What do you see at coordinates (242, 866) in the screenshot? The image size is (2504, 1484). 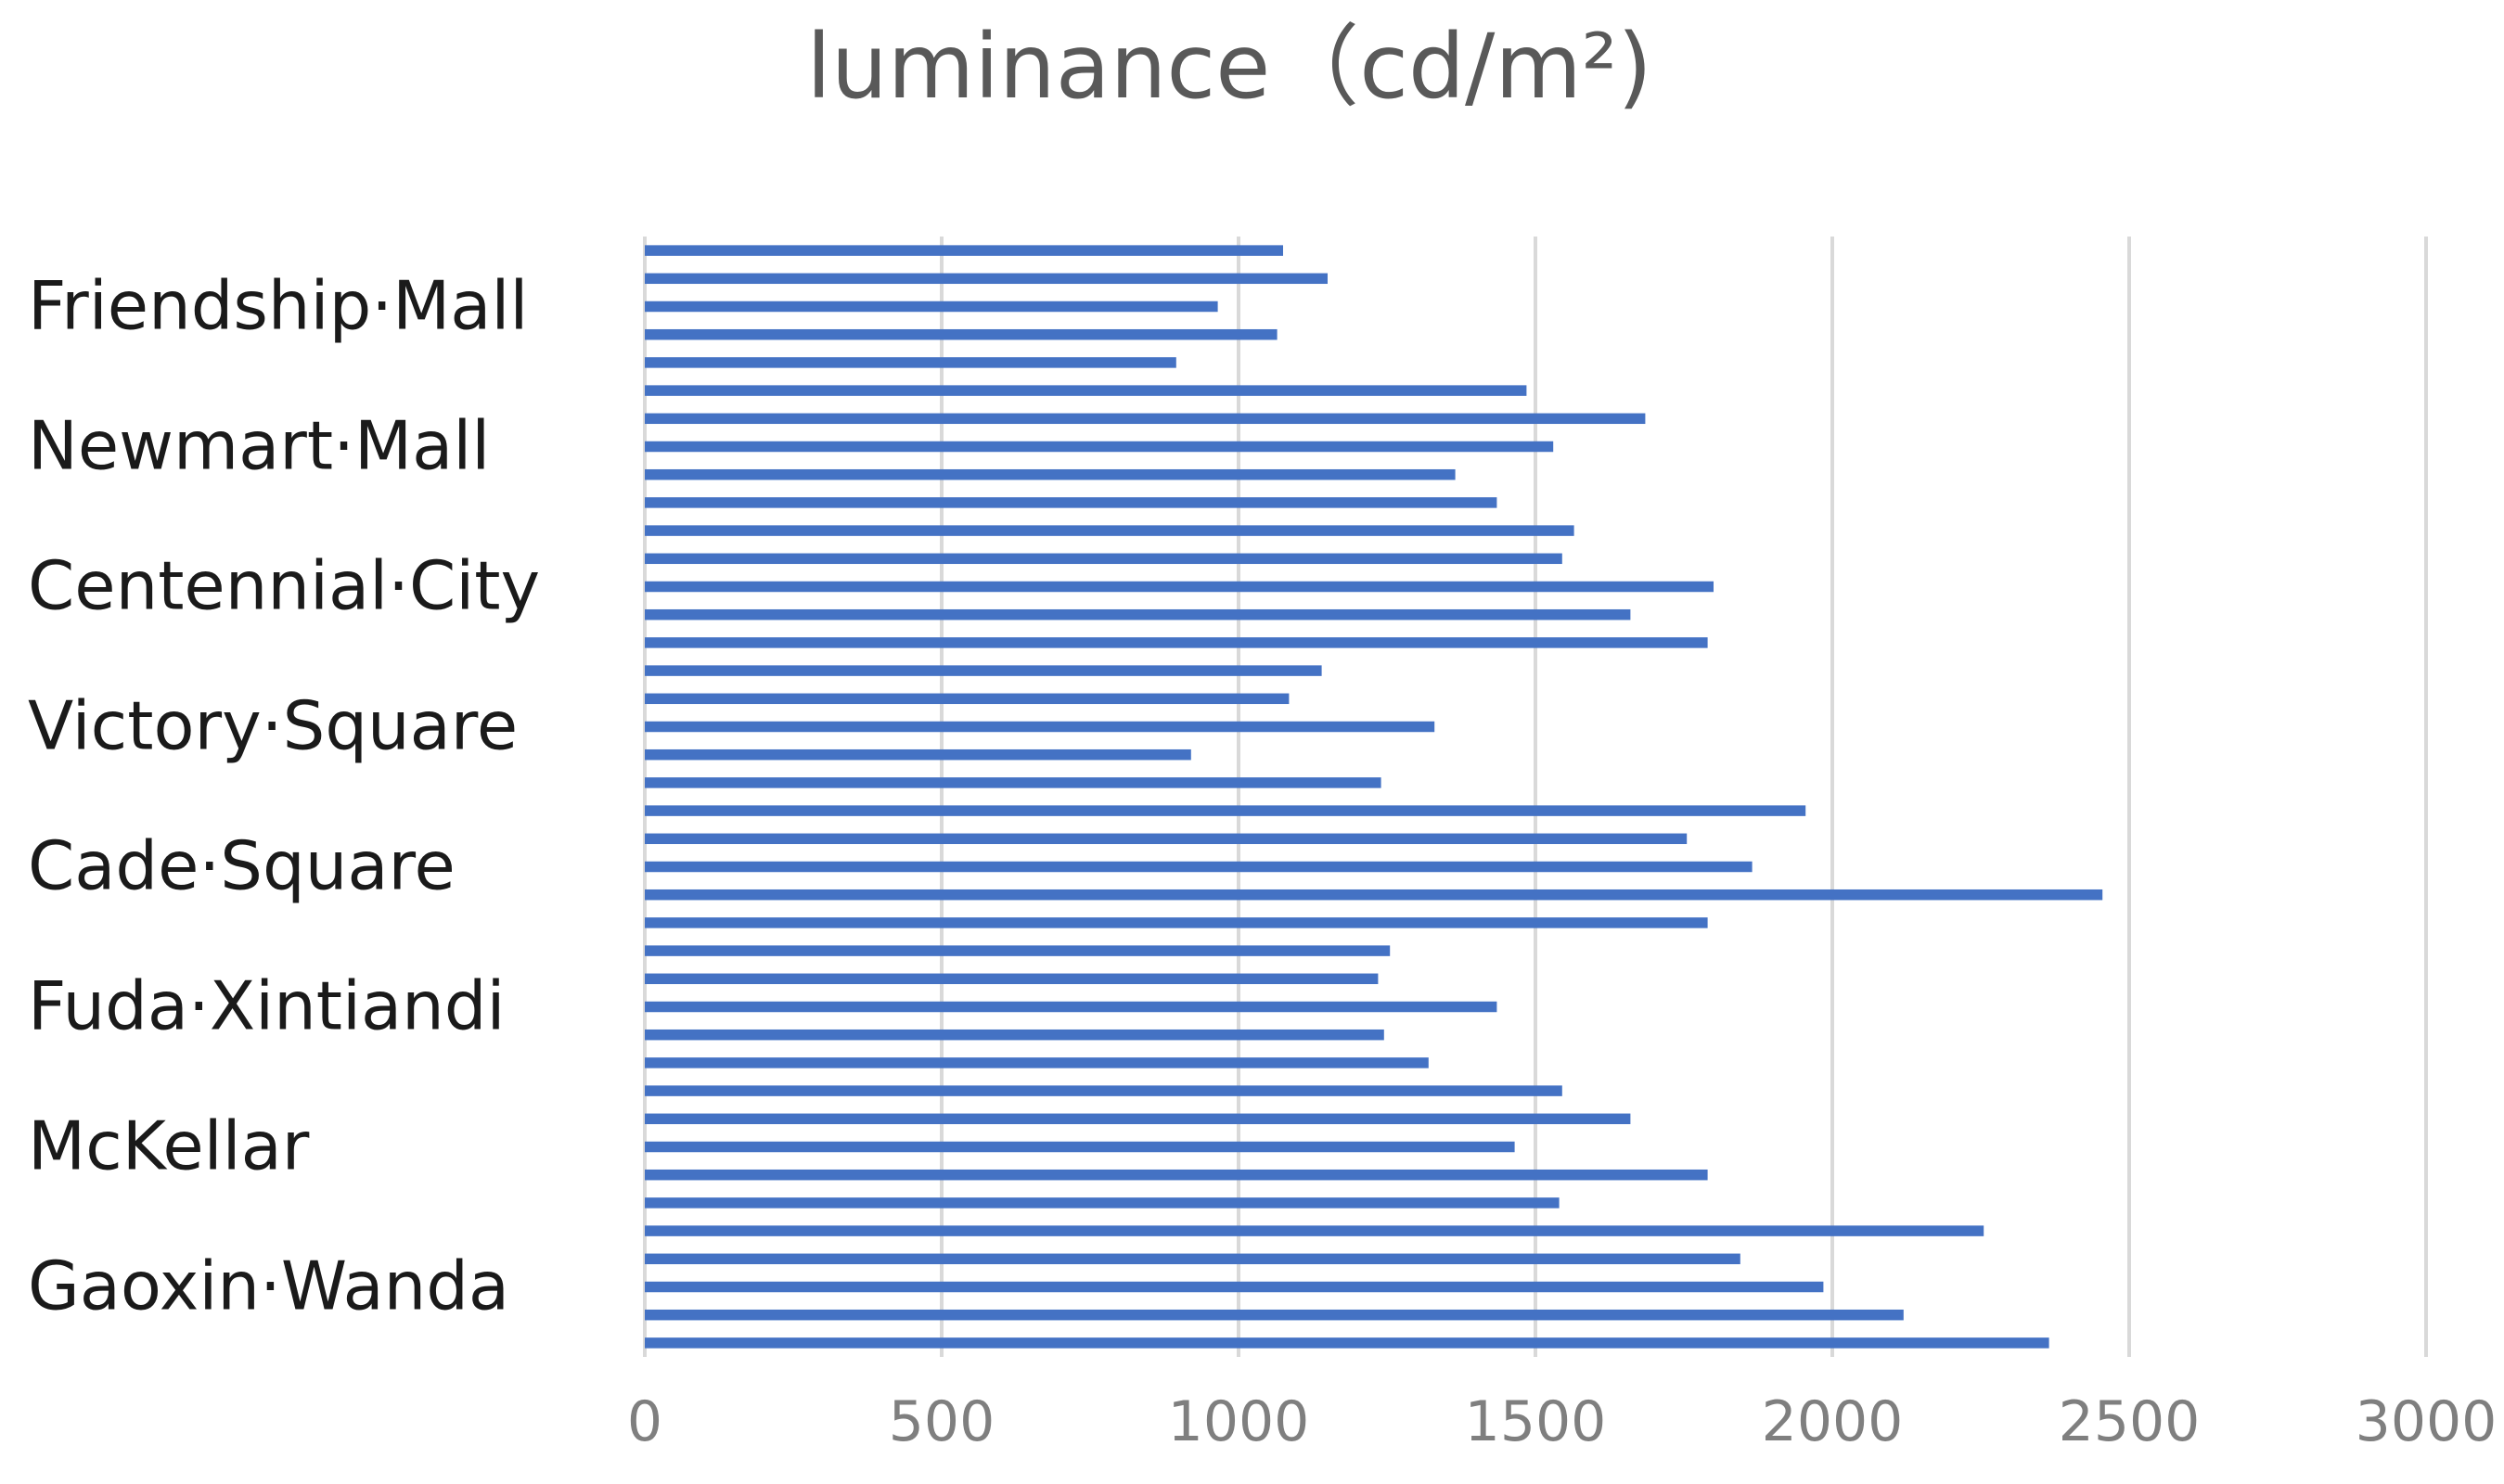 I see `category-label-4: Cade·Square` at bounding box center [242, 866].